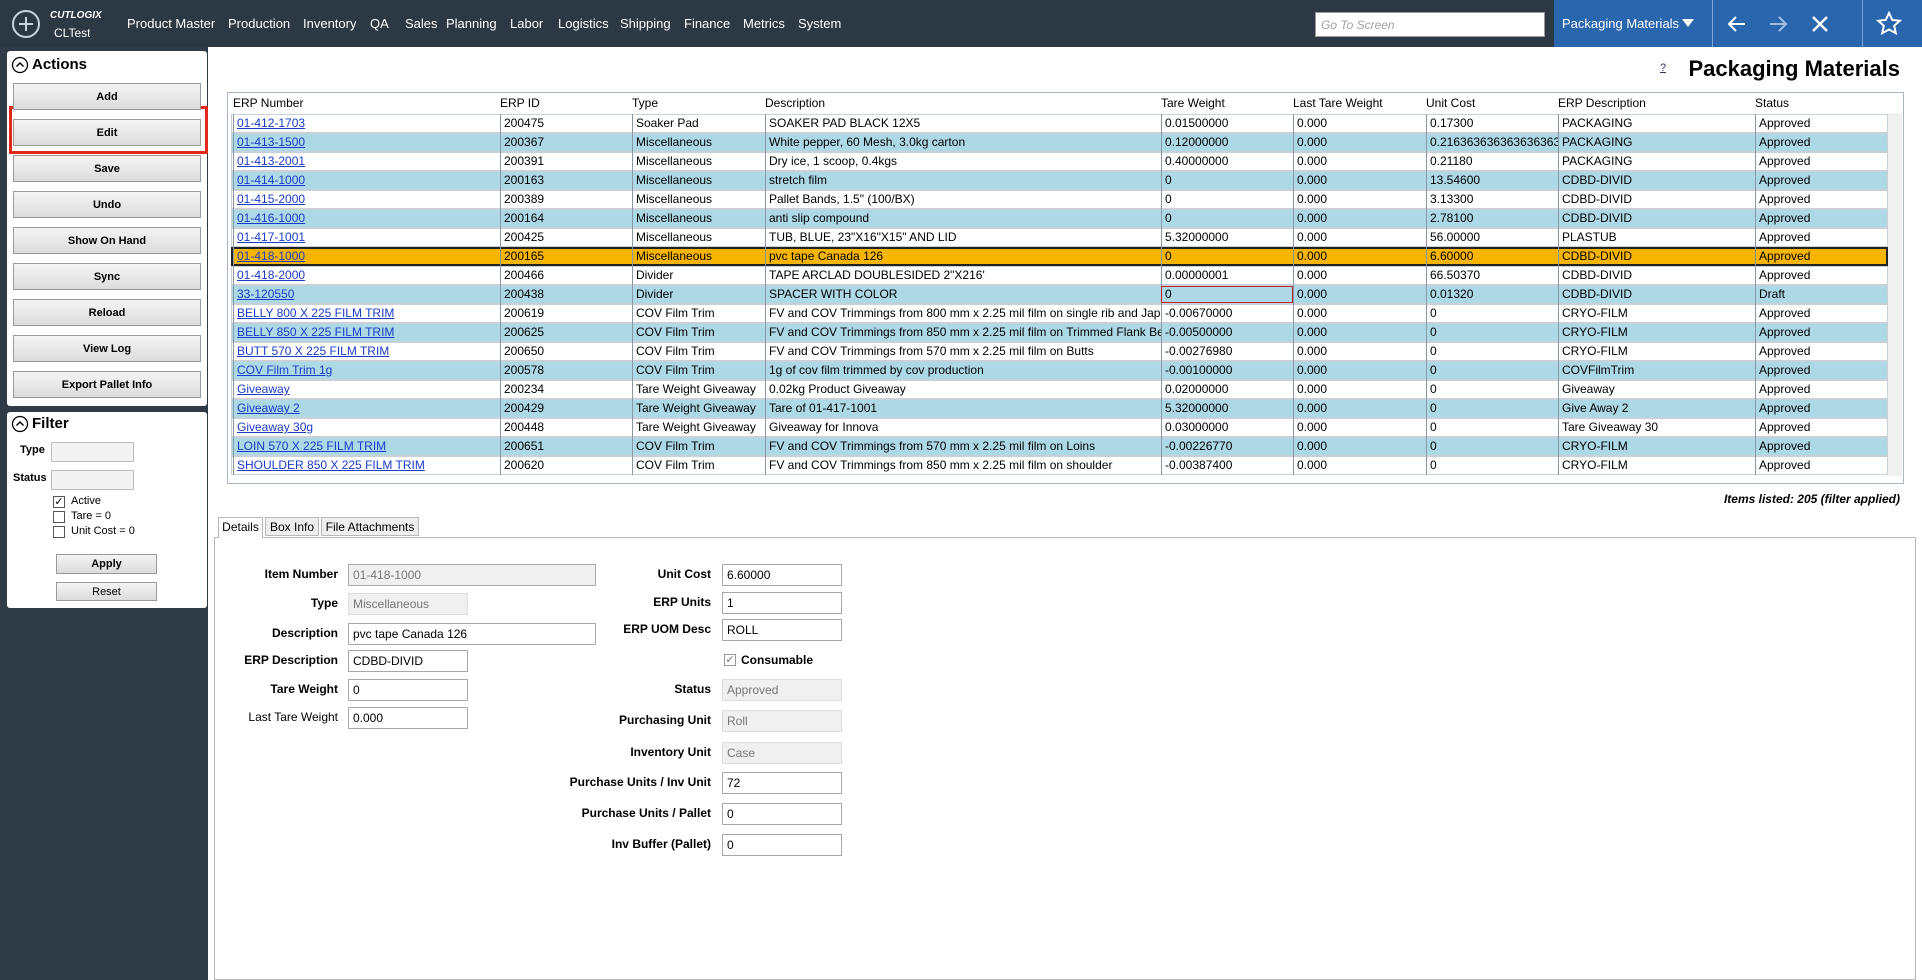  I want to click on table-cell: 01-418-2000, so click(366, 275).